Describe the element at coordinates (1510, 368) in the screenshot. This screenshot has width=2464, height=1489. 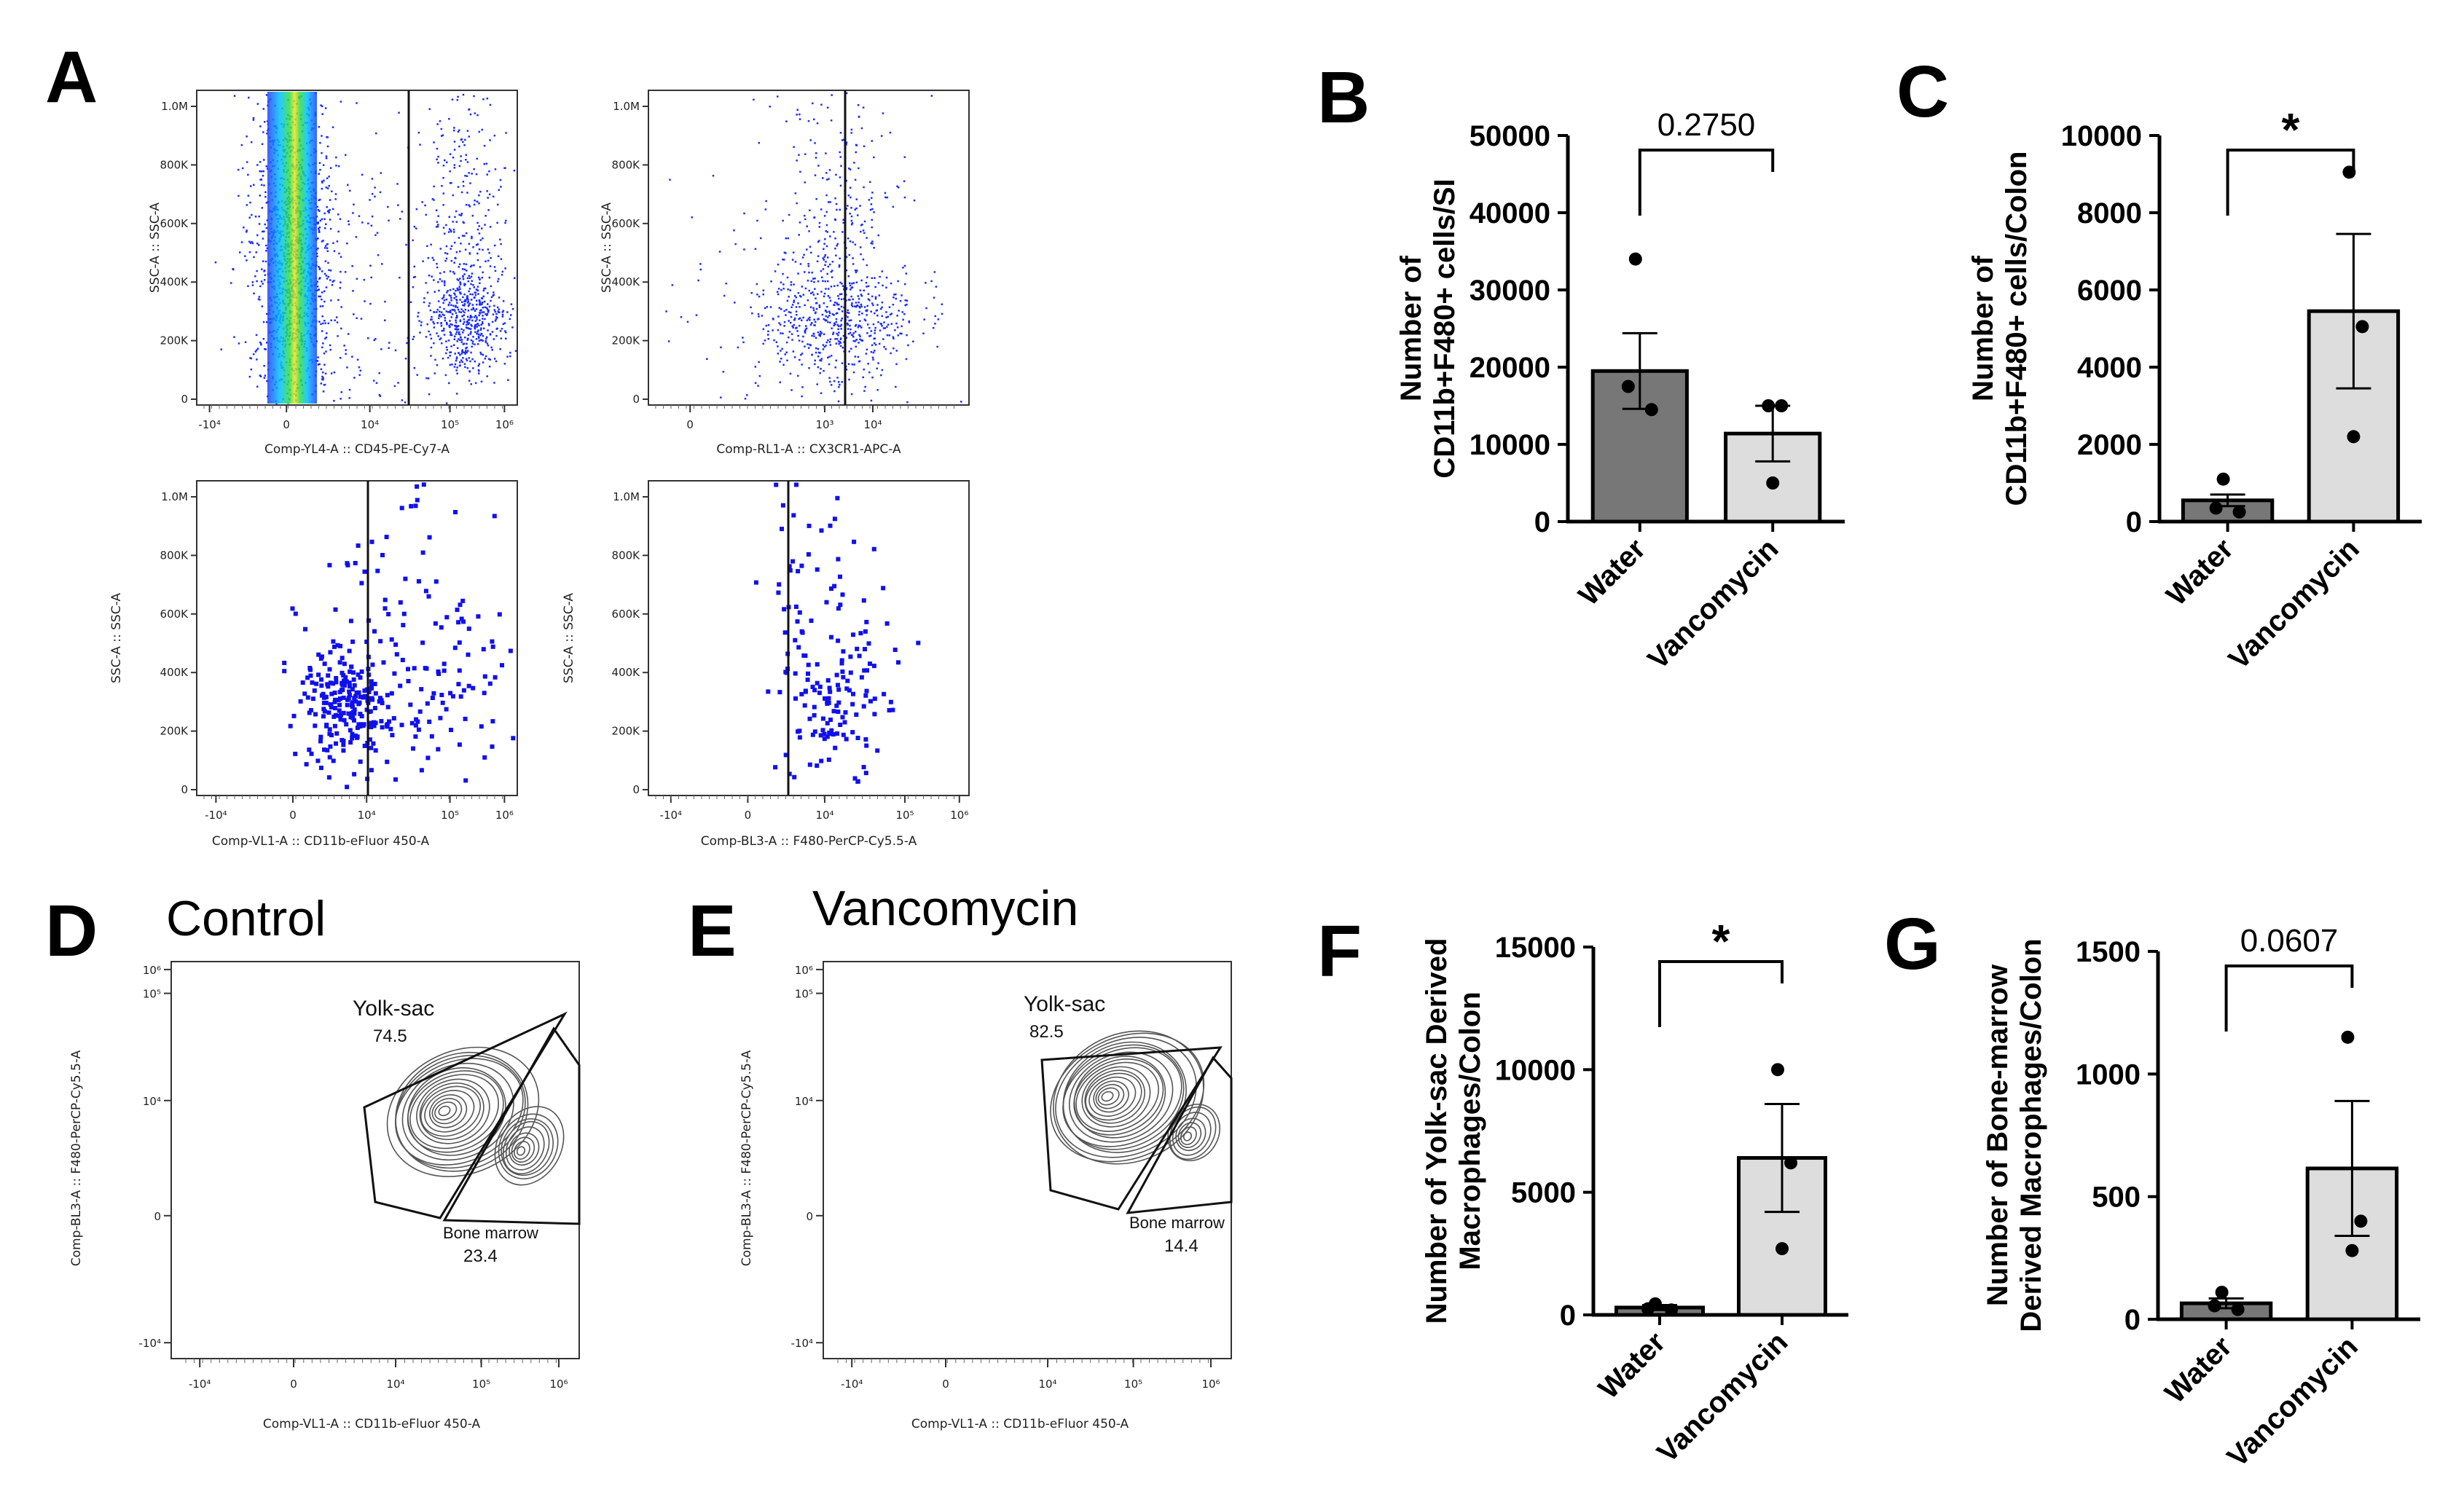
I see `y-tick-label: 20000` at that location.